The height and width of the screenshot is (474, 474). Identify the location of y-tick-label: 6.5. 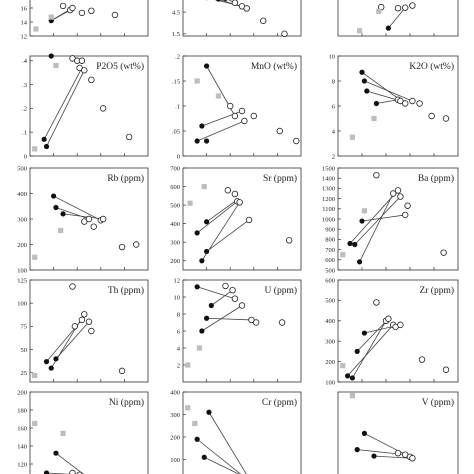
(176, 1).